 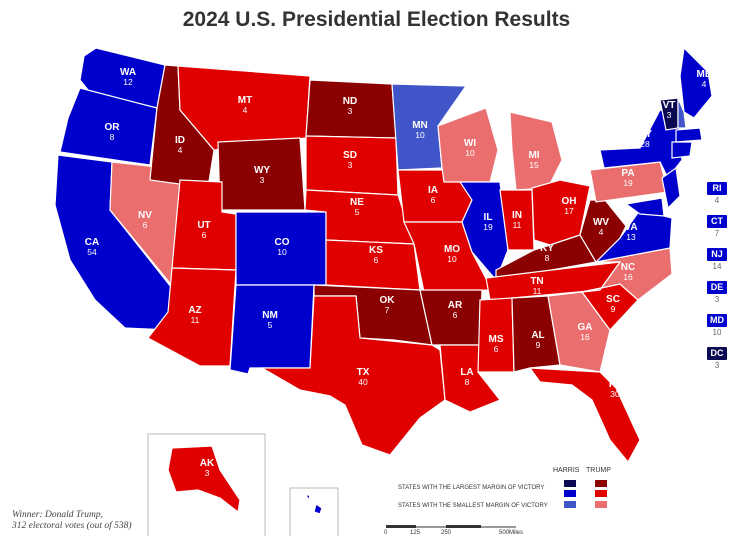 What do you see at coordinates (352, 375) in the screenshot?
I see `state-tx` at bounding box center [352, 375].